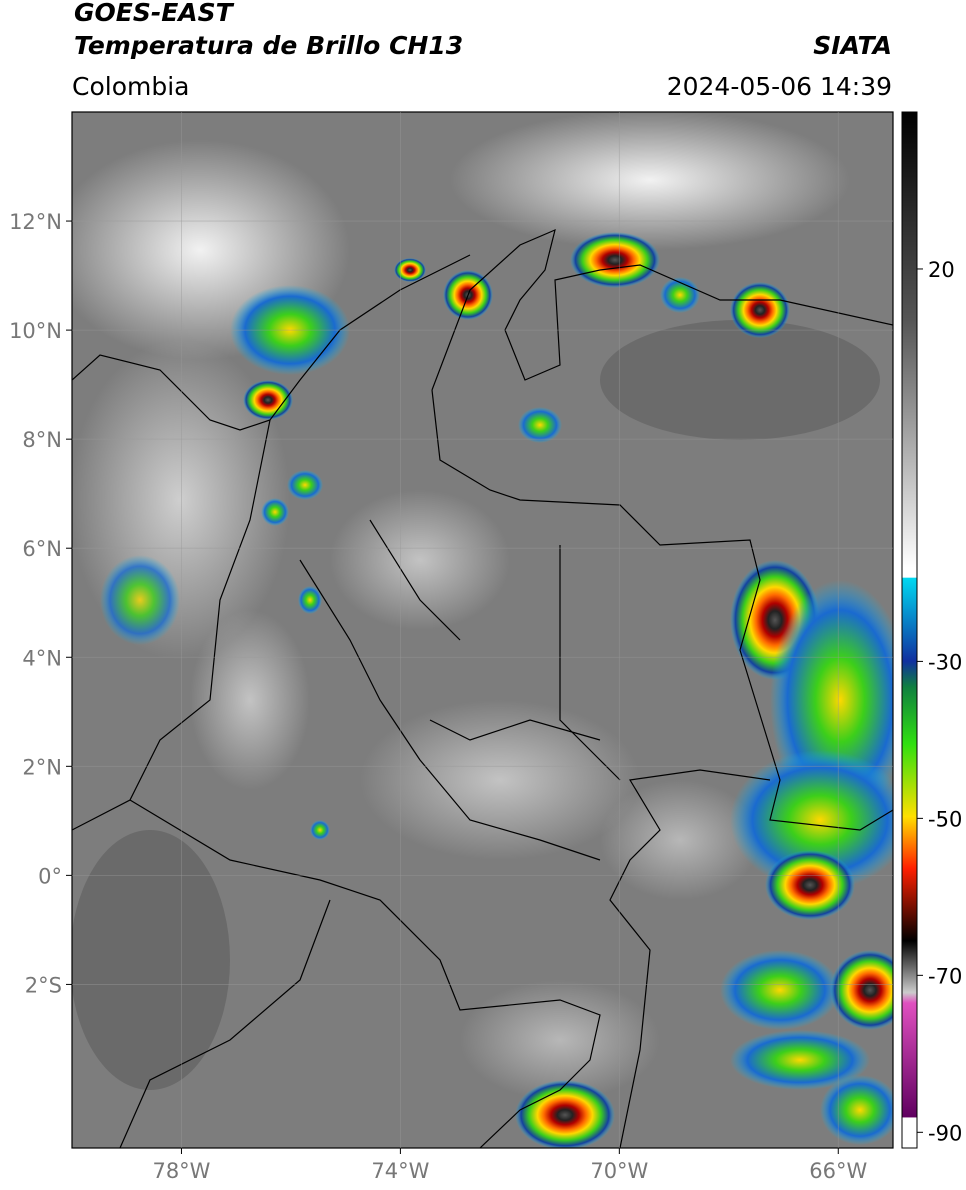 This screenshot has width=966, height=1190. I want to click on y-tick-label: 2°N, so click(42, 767).